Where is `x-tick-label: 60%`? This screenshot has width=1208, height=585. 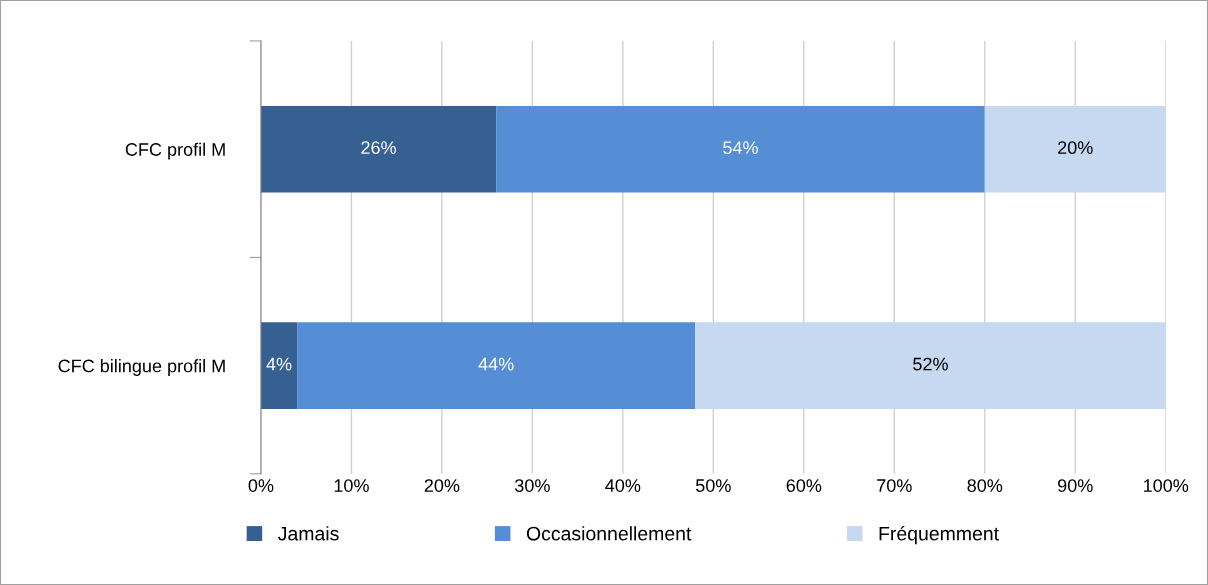
x-tick-label: 60% is located at coordinates (804, 485).